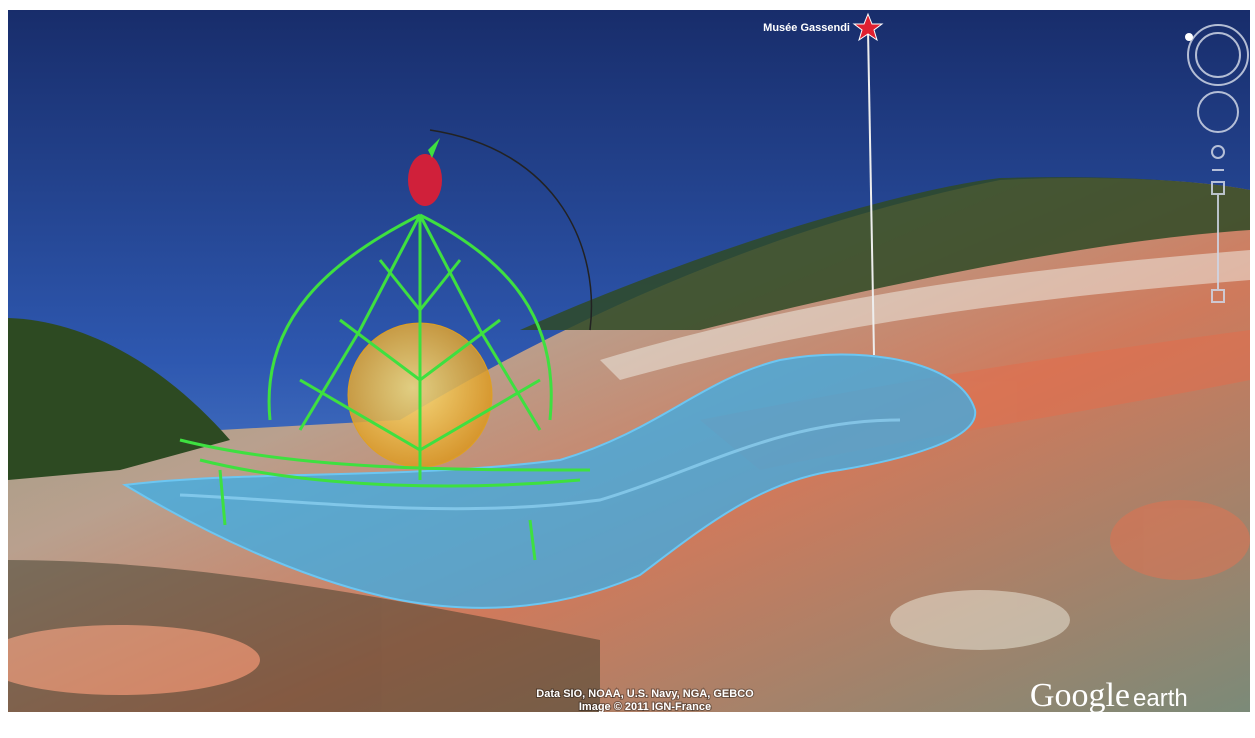 This screenshot has height=738, width=1255. I want to click on logo-product: earth, so click(1160, 698).